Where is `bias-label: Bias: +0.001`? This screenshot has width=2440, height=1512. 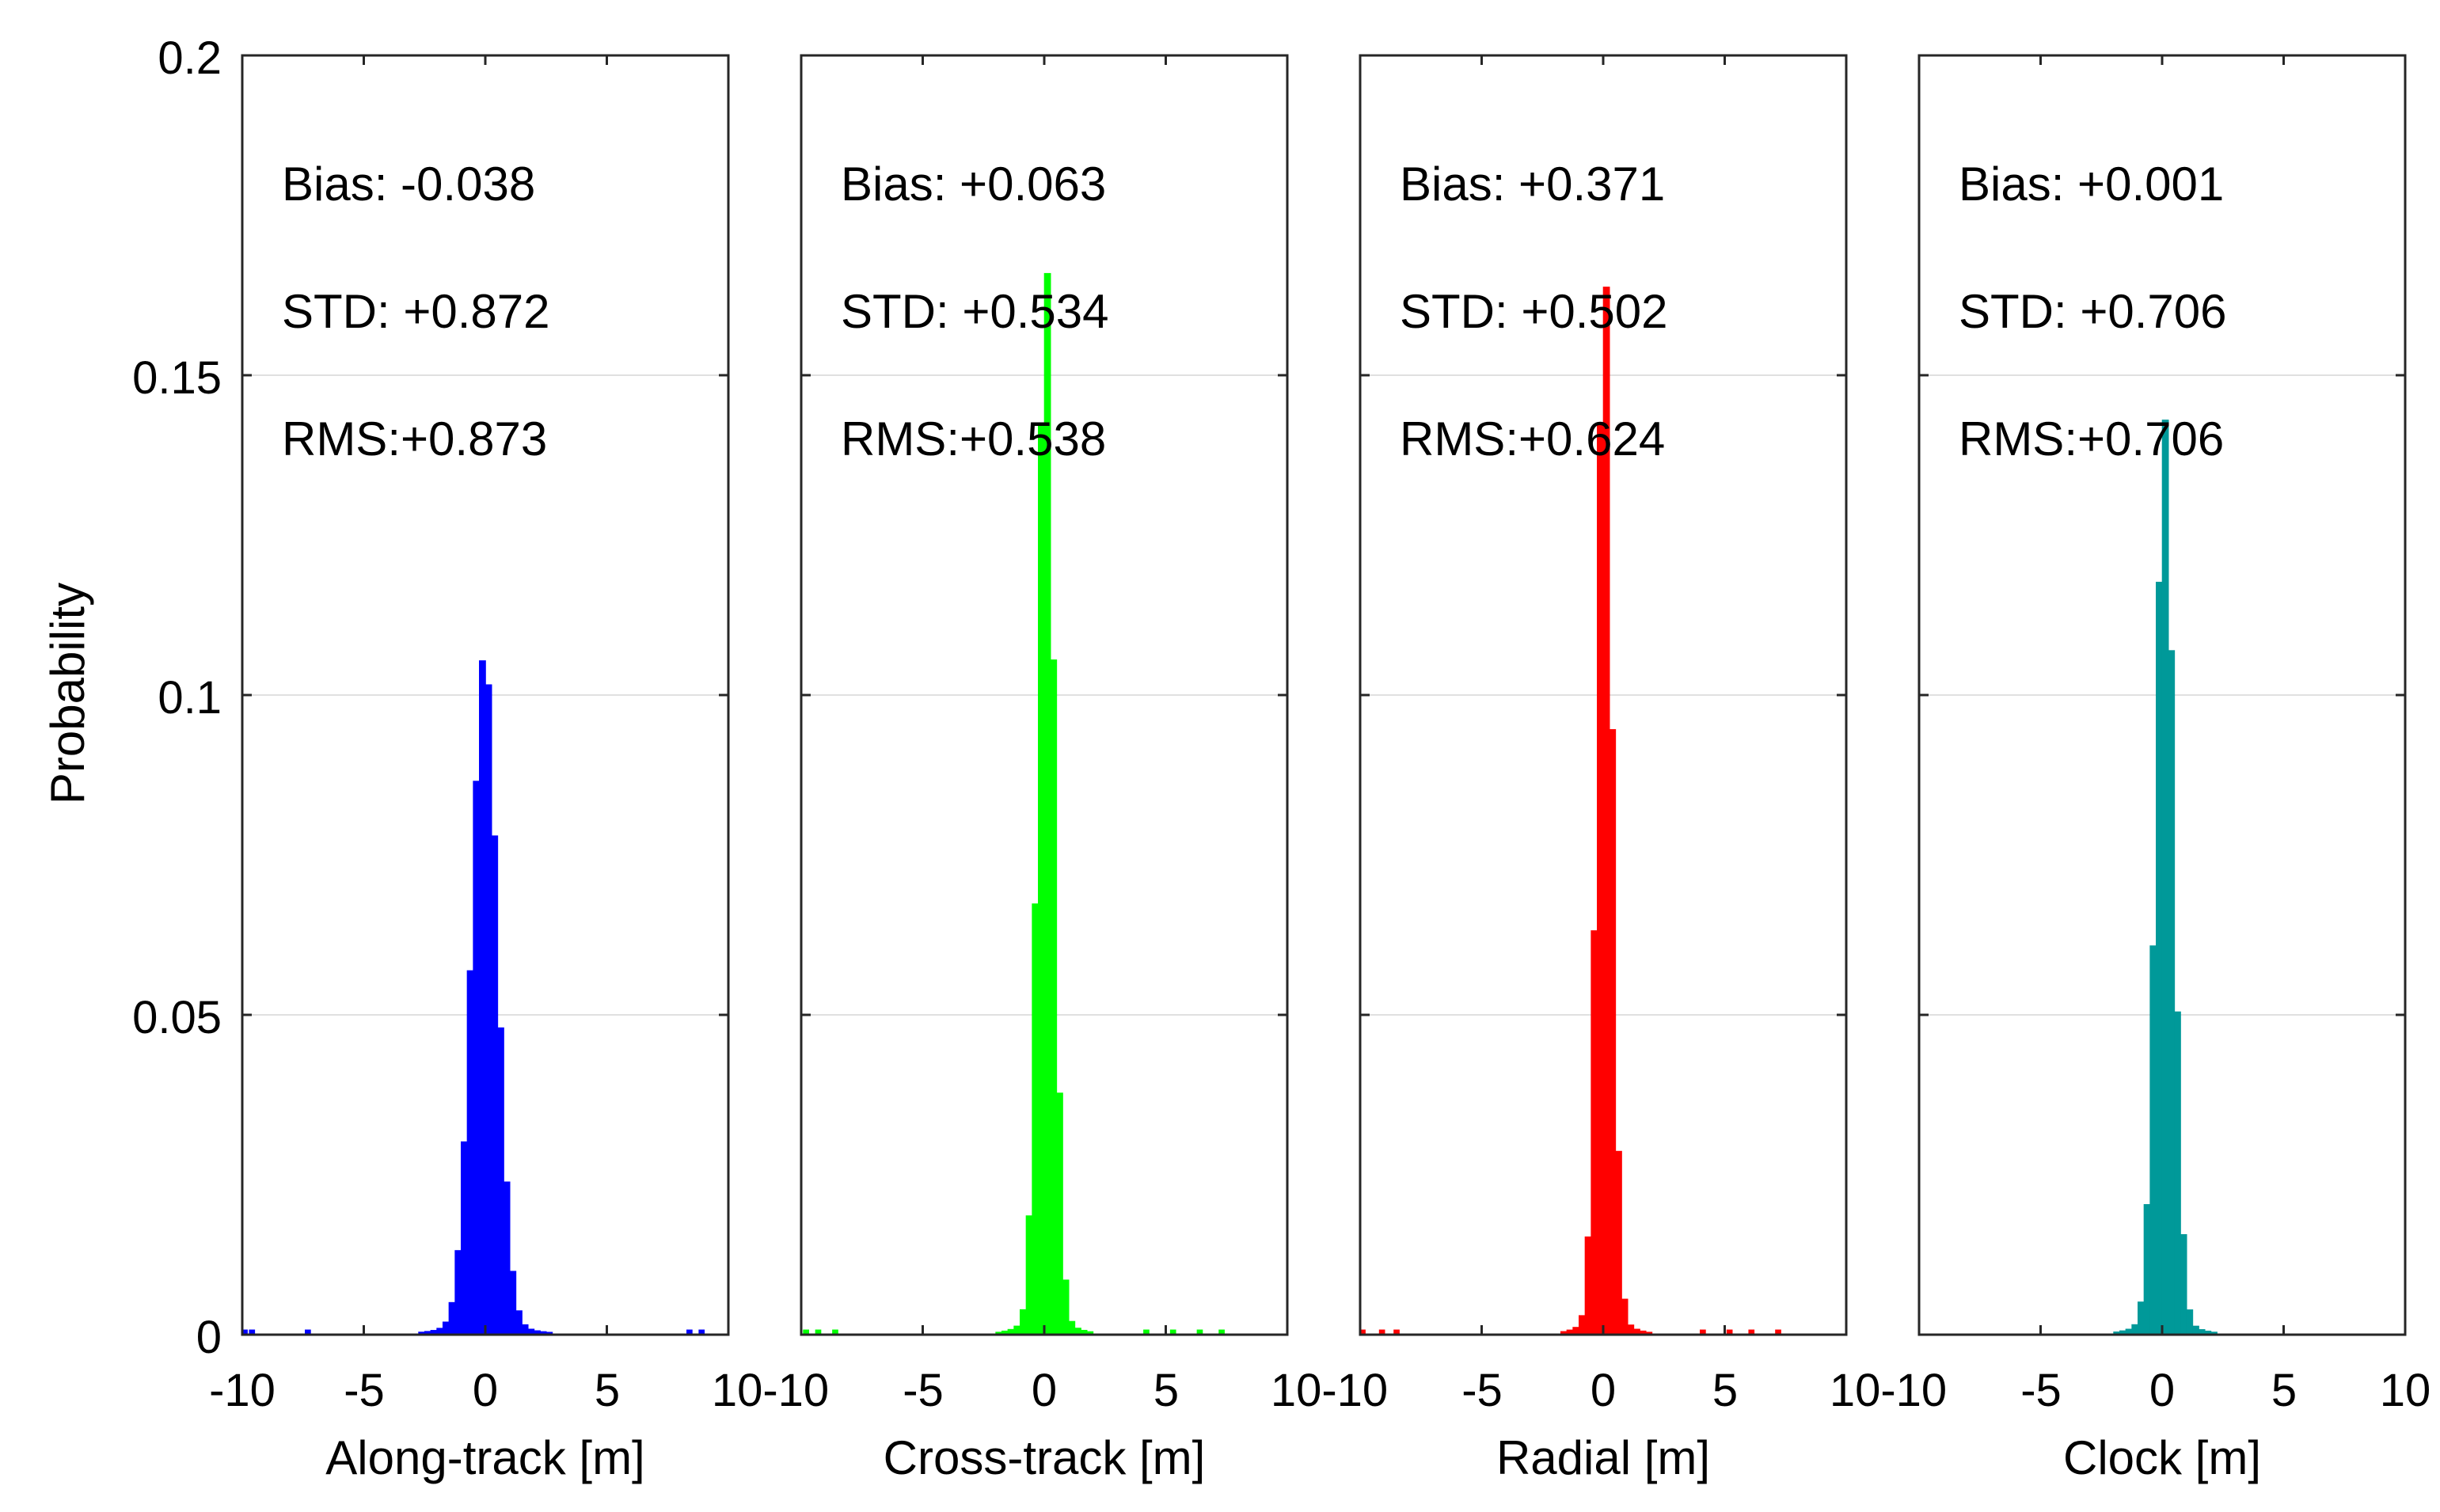
bias-label: Bias: +0.001 is located at coordinates (2092, 184).